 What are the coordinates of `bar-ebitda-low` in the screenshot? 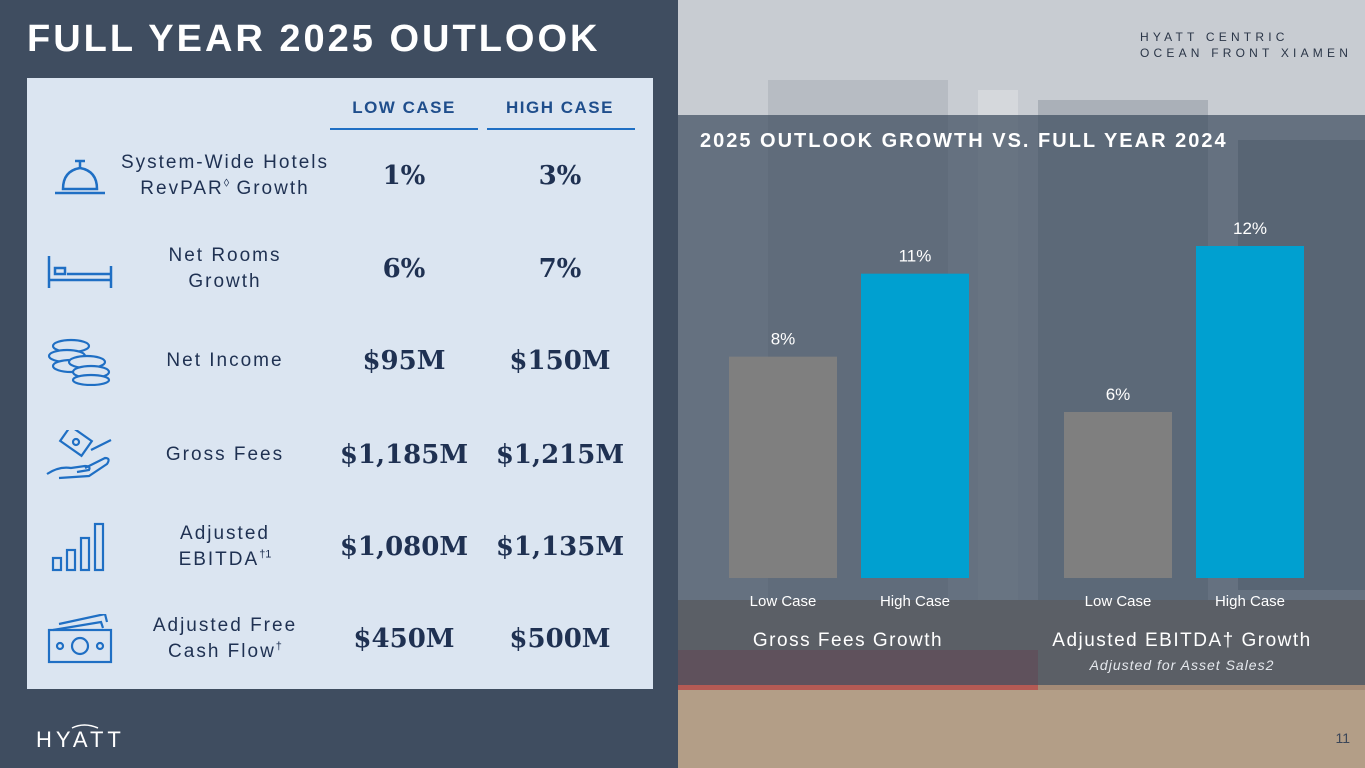 It's located at (1118, 495).